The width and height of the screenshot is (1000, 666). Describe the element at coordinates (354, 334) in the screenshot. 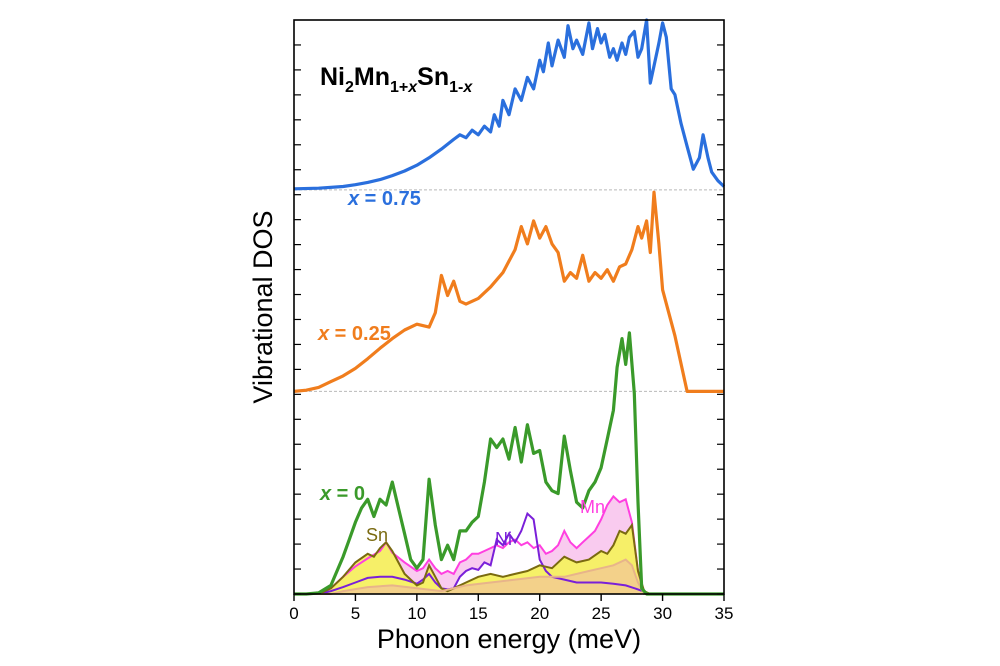

I see `series-label-1: x = 0.25` at that location.